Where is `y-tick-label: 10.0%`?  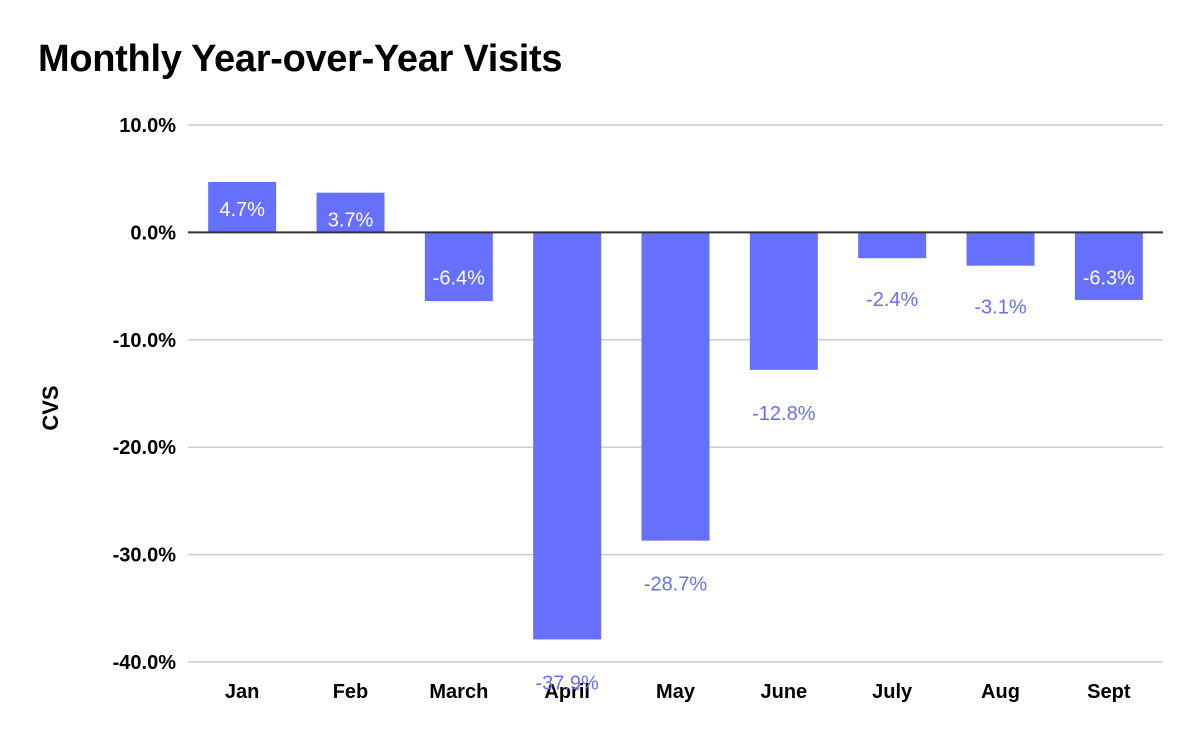 y-tick-label: 10.0% is located at coordinates (147, 126).